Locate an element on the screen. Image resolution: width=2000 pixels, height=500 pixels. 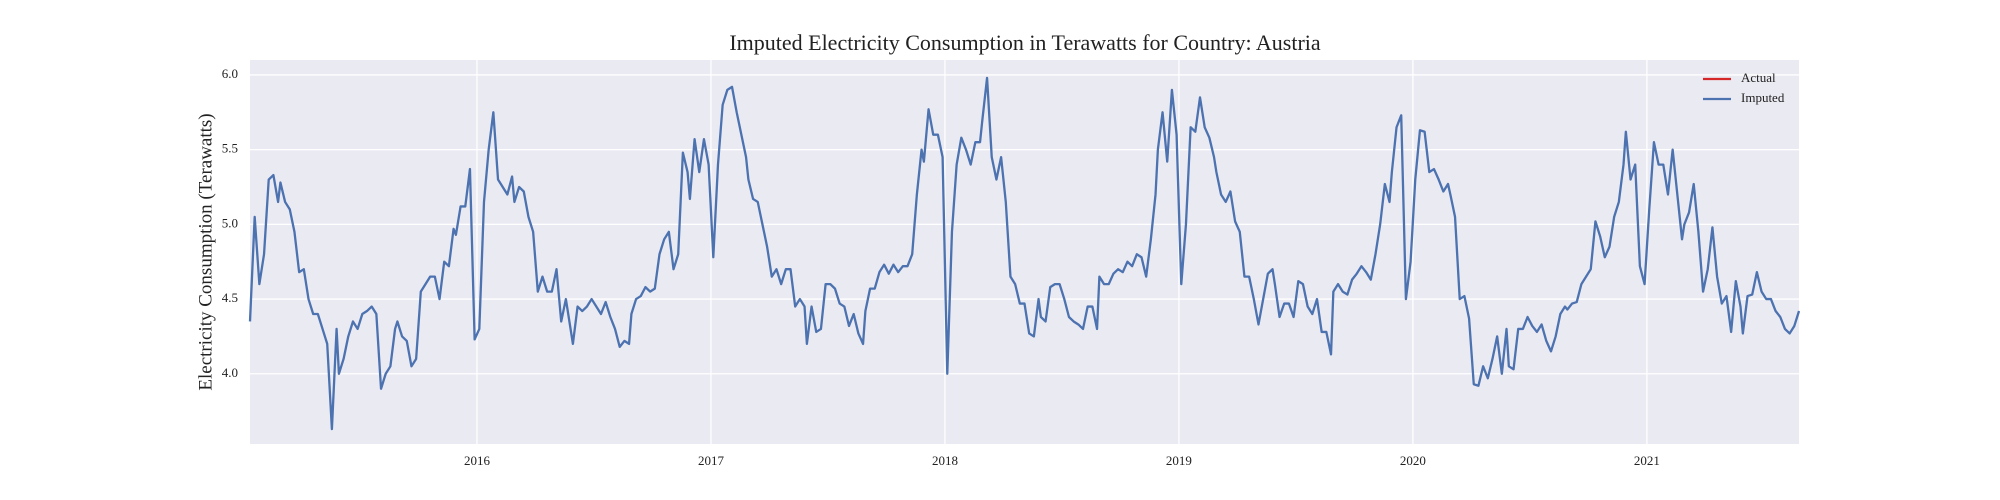
x-tick-label: 2016 is located at coordinates (477, 460).